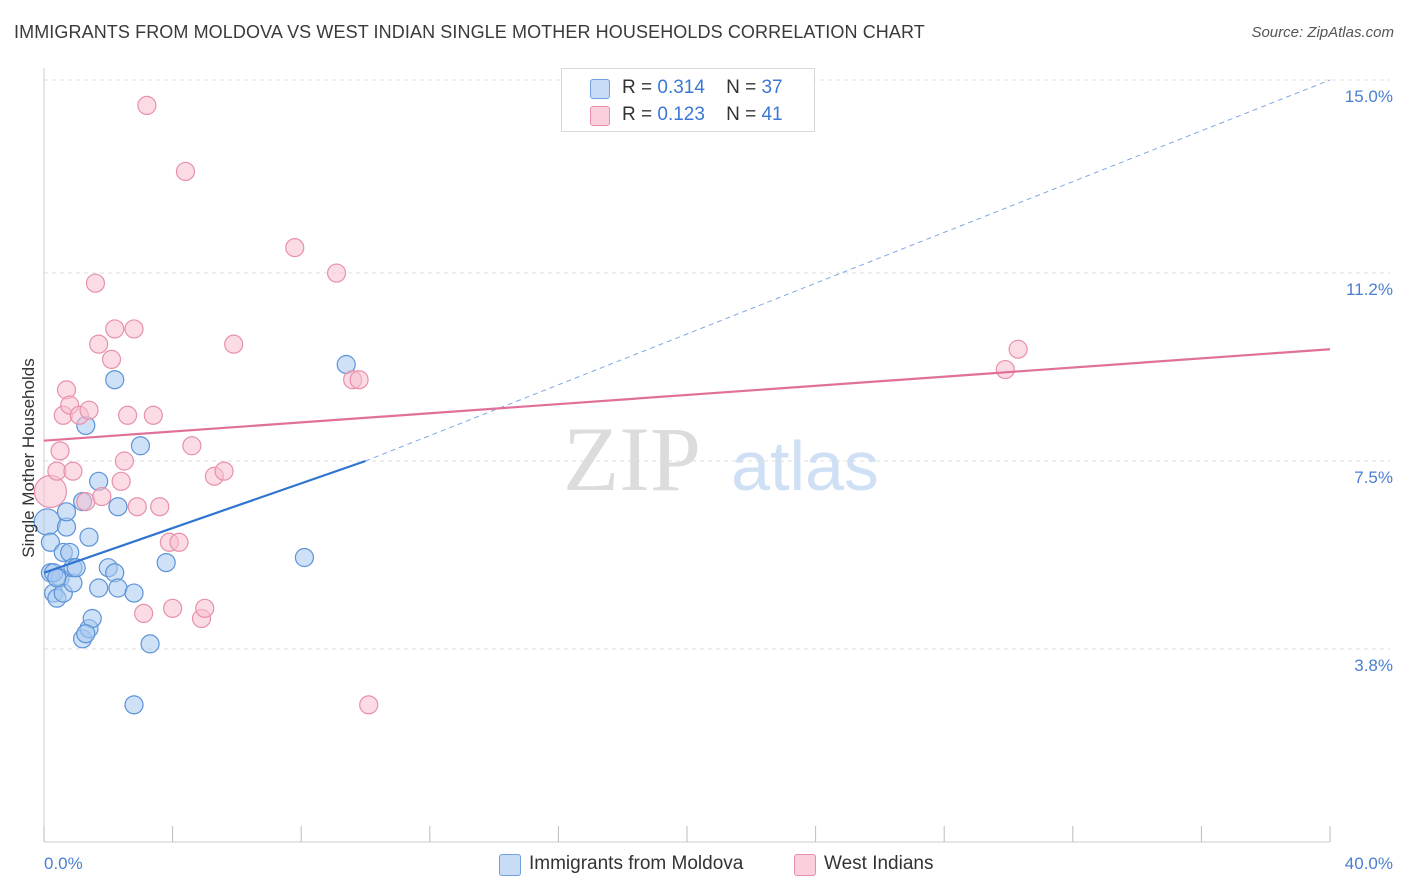 This screenshot has height=892, width=1406. What do you see at coordinates (63, 863) in the screenshot?
I see `x-tick-label-0: 0.0%` at bounding box center [63, 863].